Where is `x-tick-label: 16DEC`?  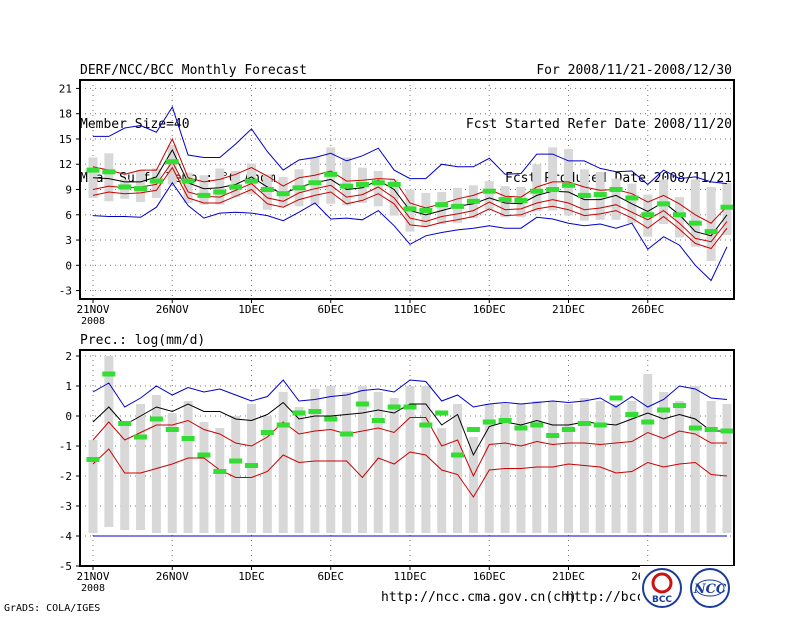 x-tick-label: 16DEC is located at coordinates (489, 576).